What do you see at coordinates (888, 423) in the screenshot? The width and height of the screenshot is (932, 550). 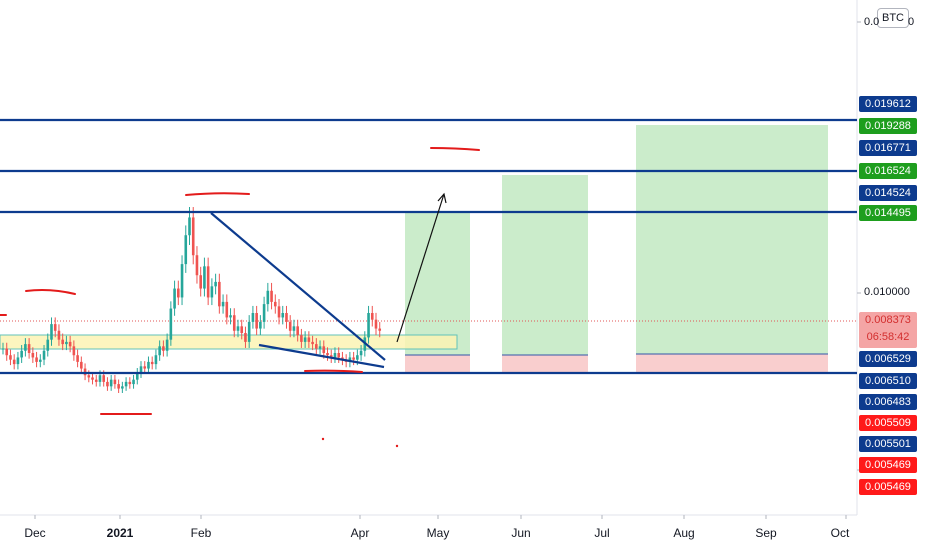 I see `price-tag: 0.005509` at bounding box center [888, 423].